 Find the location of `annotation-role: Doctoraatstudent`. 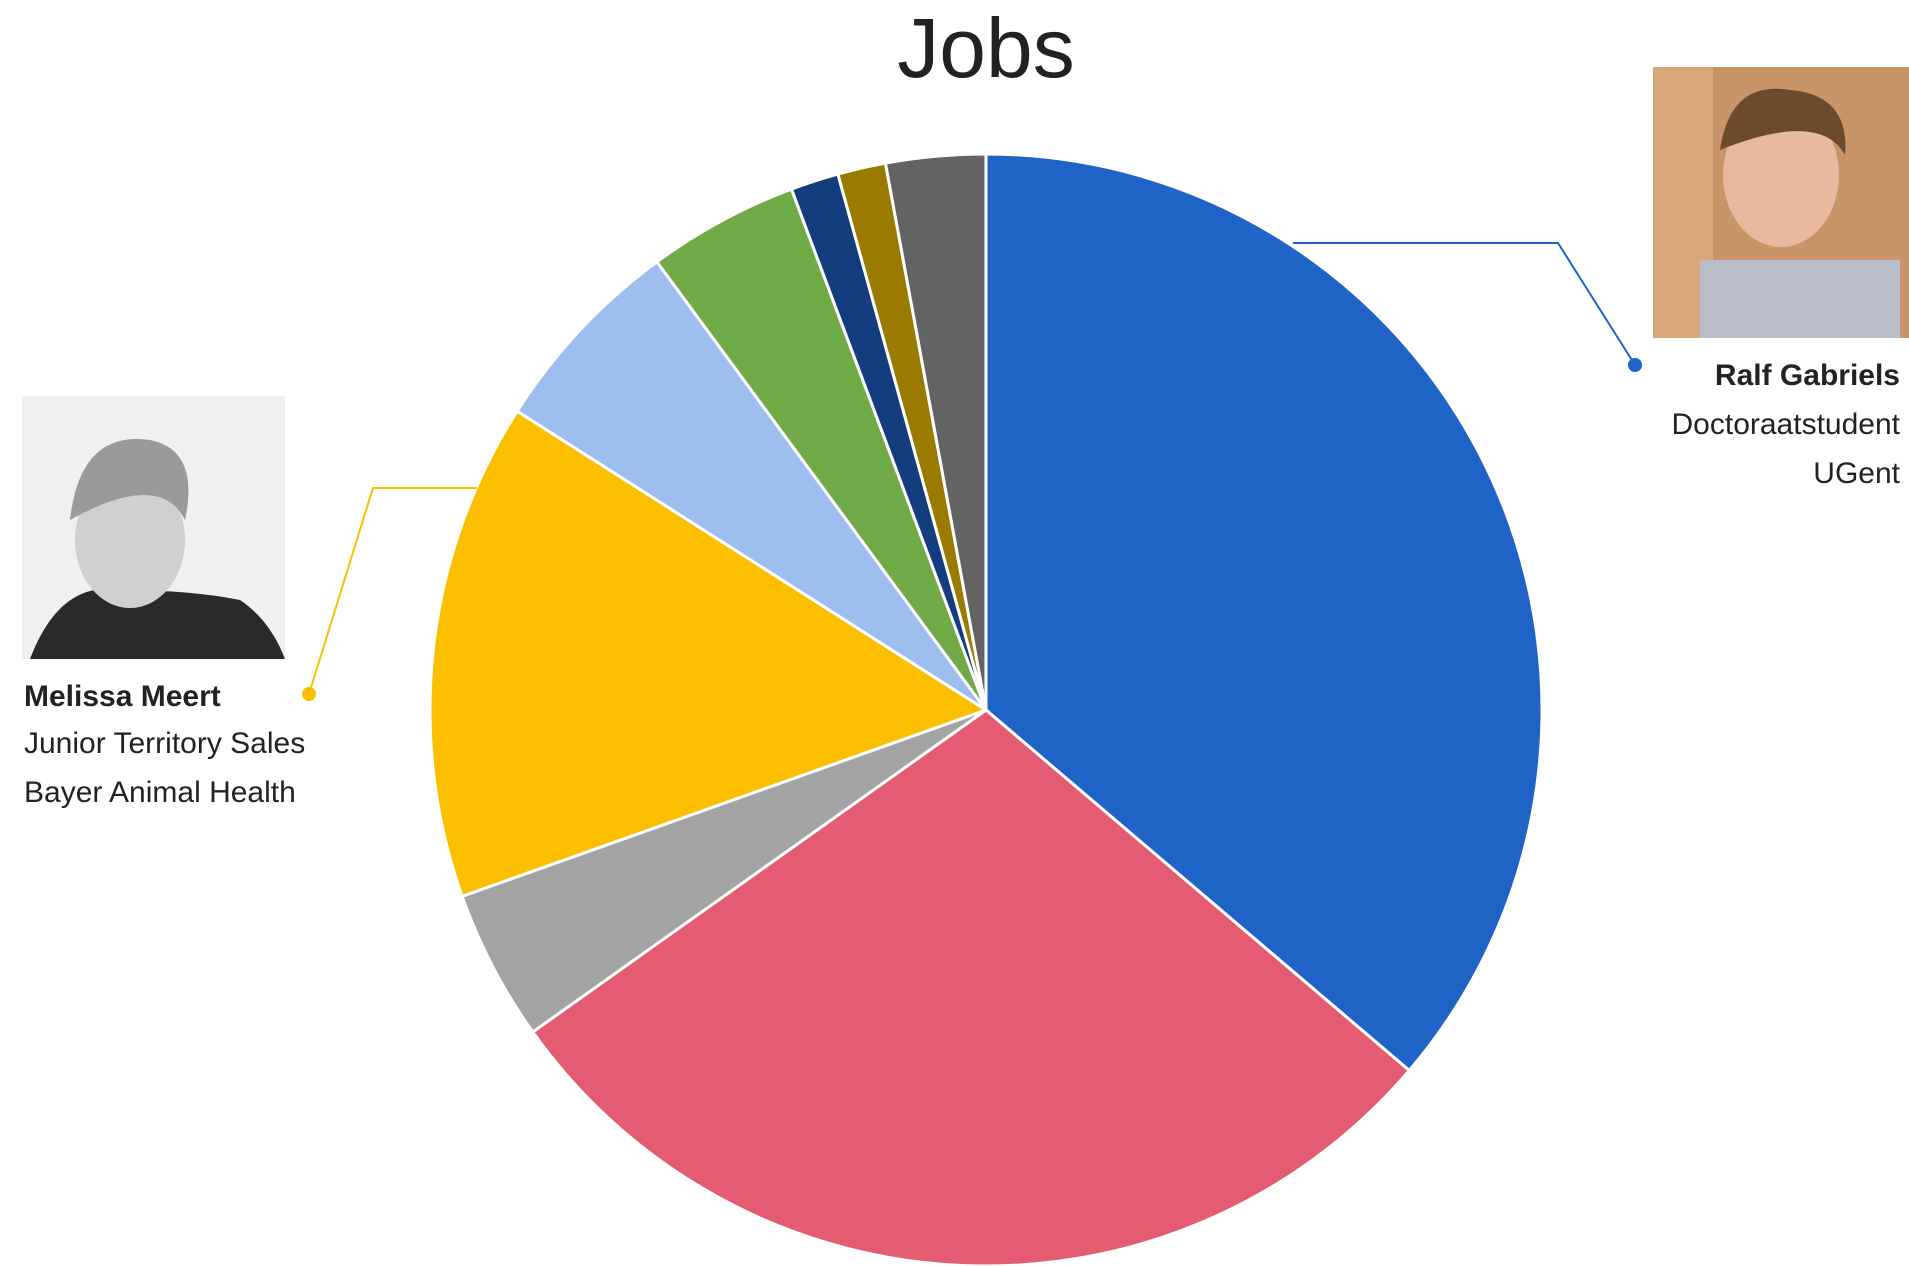

annotation-role: Doctoraatstudent is located at coordinates (1786, 424).